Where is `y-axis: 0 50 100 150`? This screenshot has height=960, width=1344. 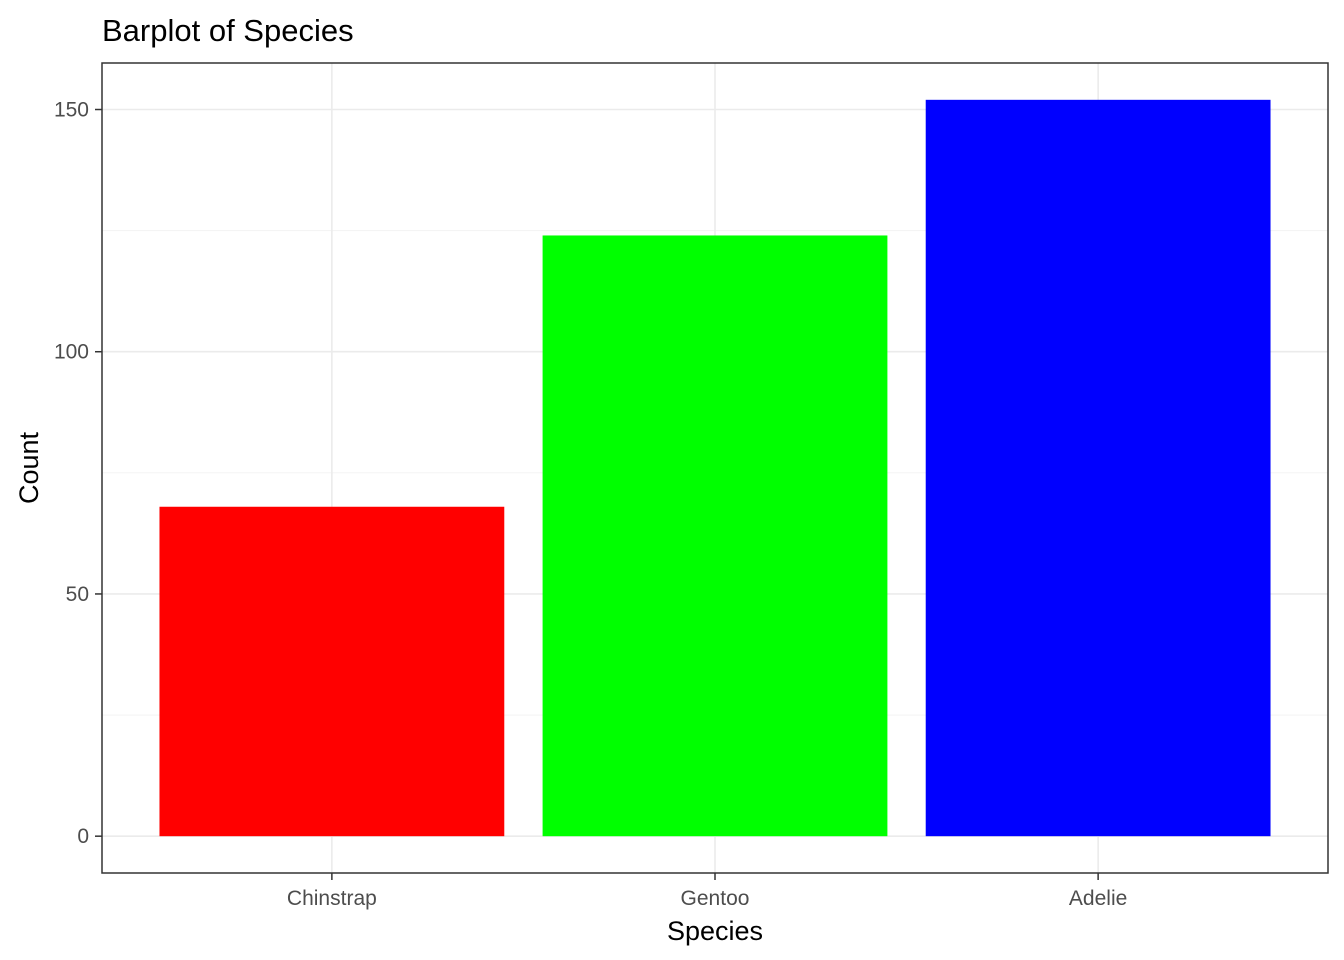
y-axis: 0 50 100 150 is located at coordinates (78, 473).